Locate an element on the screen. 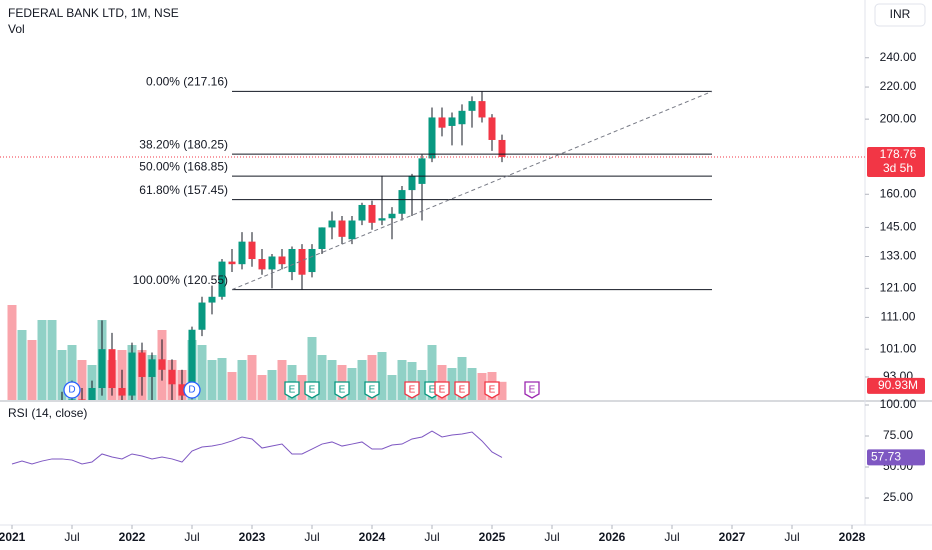 The width and height of the screenshot is (932, 550). dividend-badge is located at coordinates (72, 390).